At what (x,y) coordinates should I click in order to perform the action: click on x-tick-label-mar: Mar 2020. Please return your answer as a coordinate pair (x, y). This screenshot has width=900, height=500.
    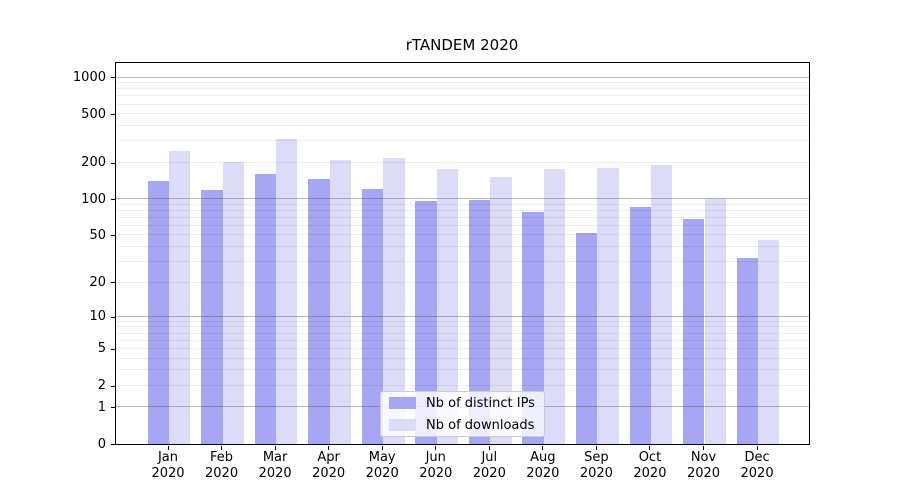
    Looking at the image, I should click on (275, 466).